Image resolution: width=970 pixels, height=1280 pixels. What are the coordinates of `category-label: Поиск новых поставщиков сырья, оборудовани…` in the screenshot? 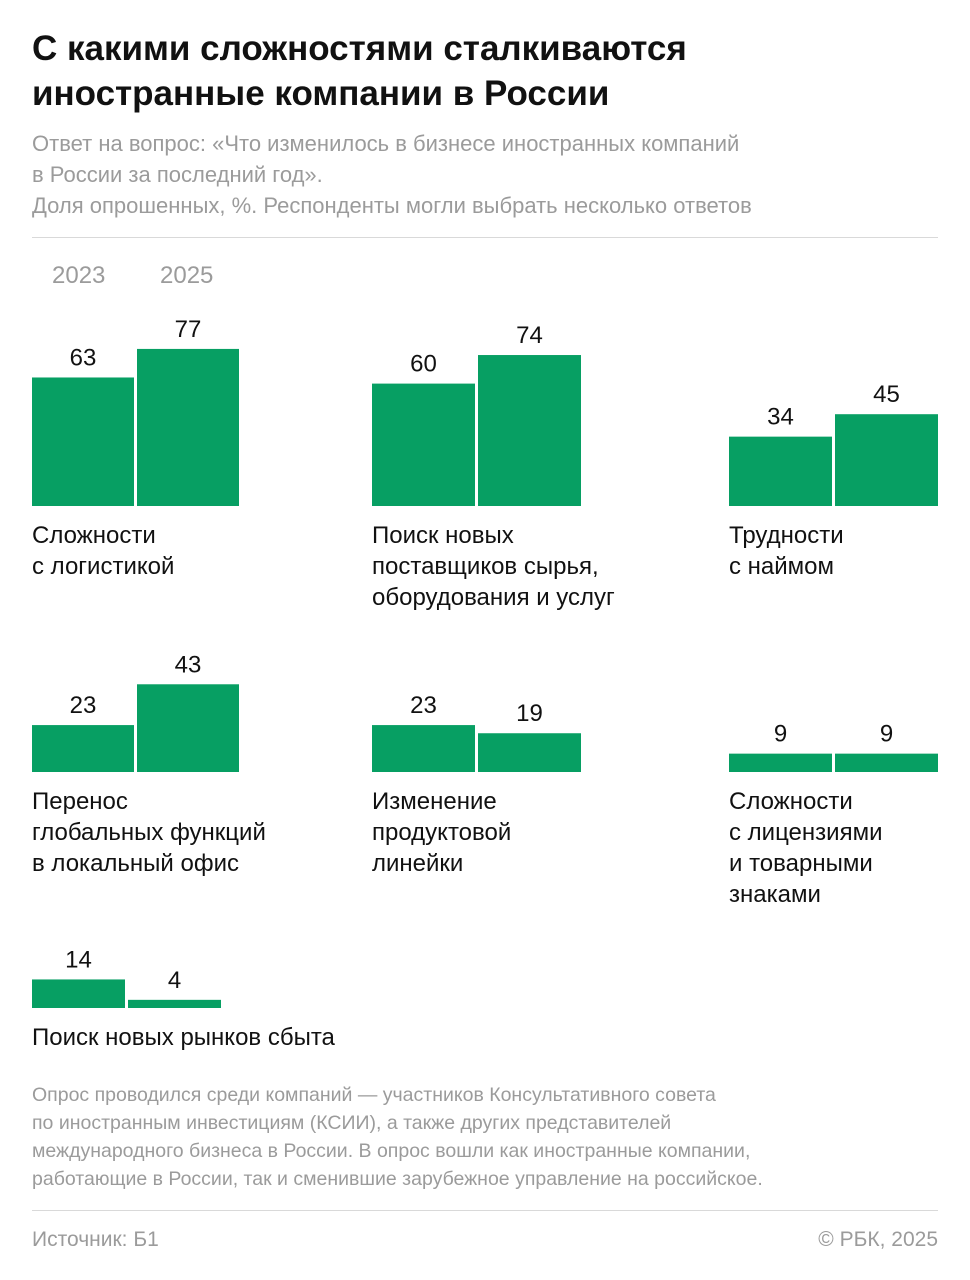 It's located at (493, 566).